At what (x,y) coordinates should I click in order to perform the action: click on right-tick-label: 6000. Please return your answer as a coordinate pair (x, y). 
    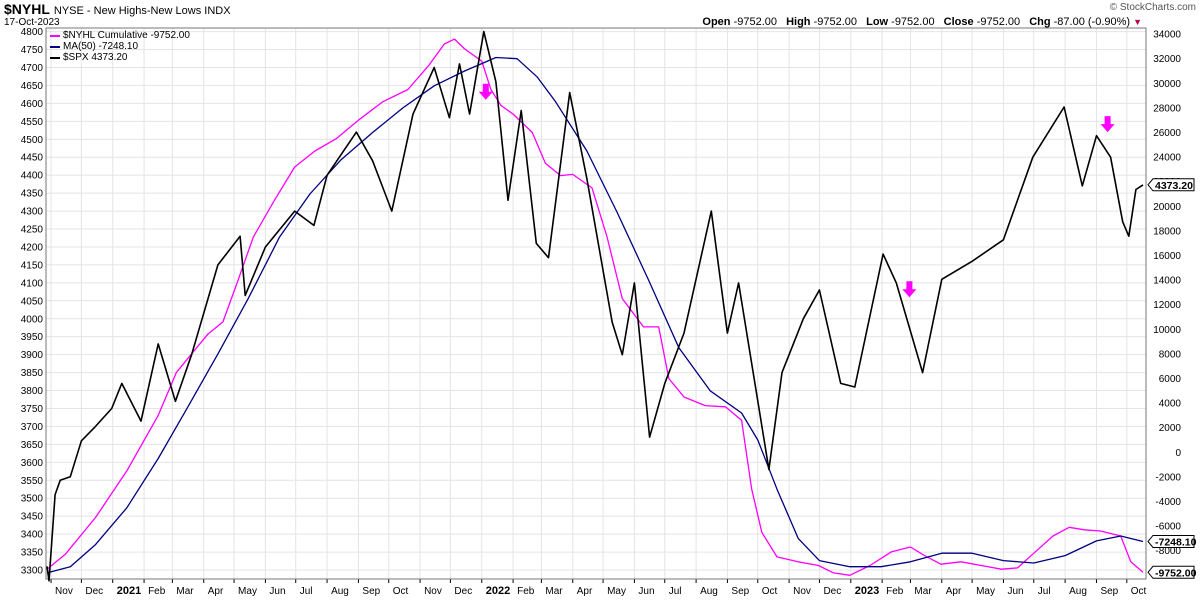
    Looking at the image, I should click on (1170, 379).